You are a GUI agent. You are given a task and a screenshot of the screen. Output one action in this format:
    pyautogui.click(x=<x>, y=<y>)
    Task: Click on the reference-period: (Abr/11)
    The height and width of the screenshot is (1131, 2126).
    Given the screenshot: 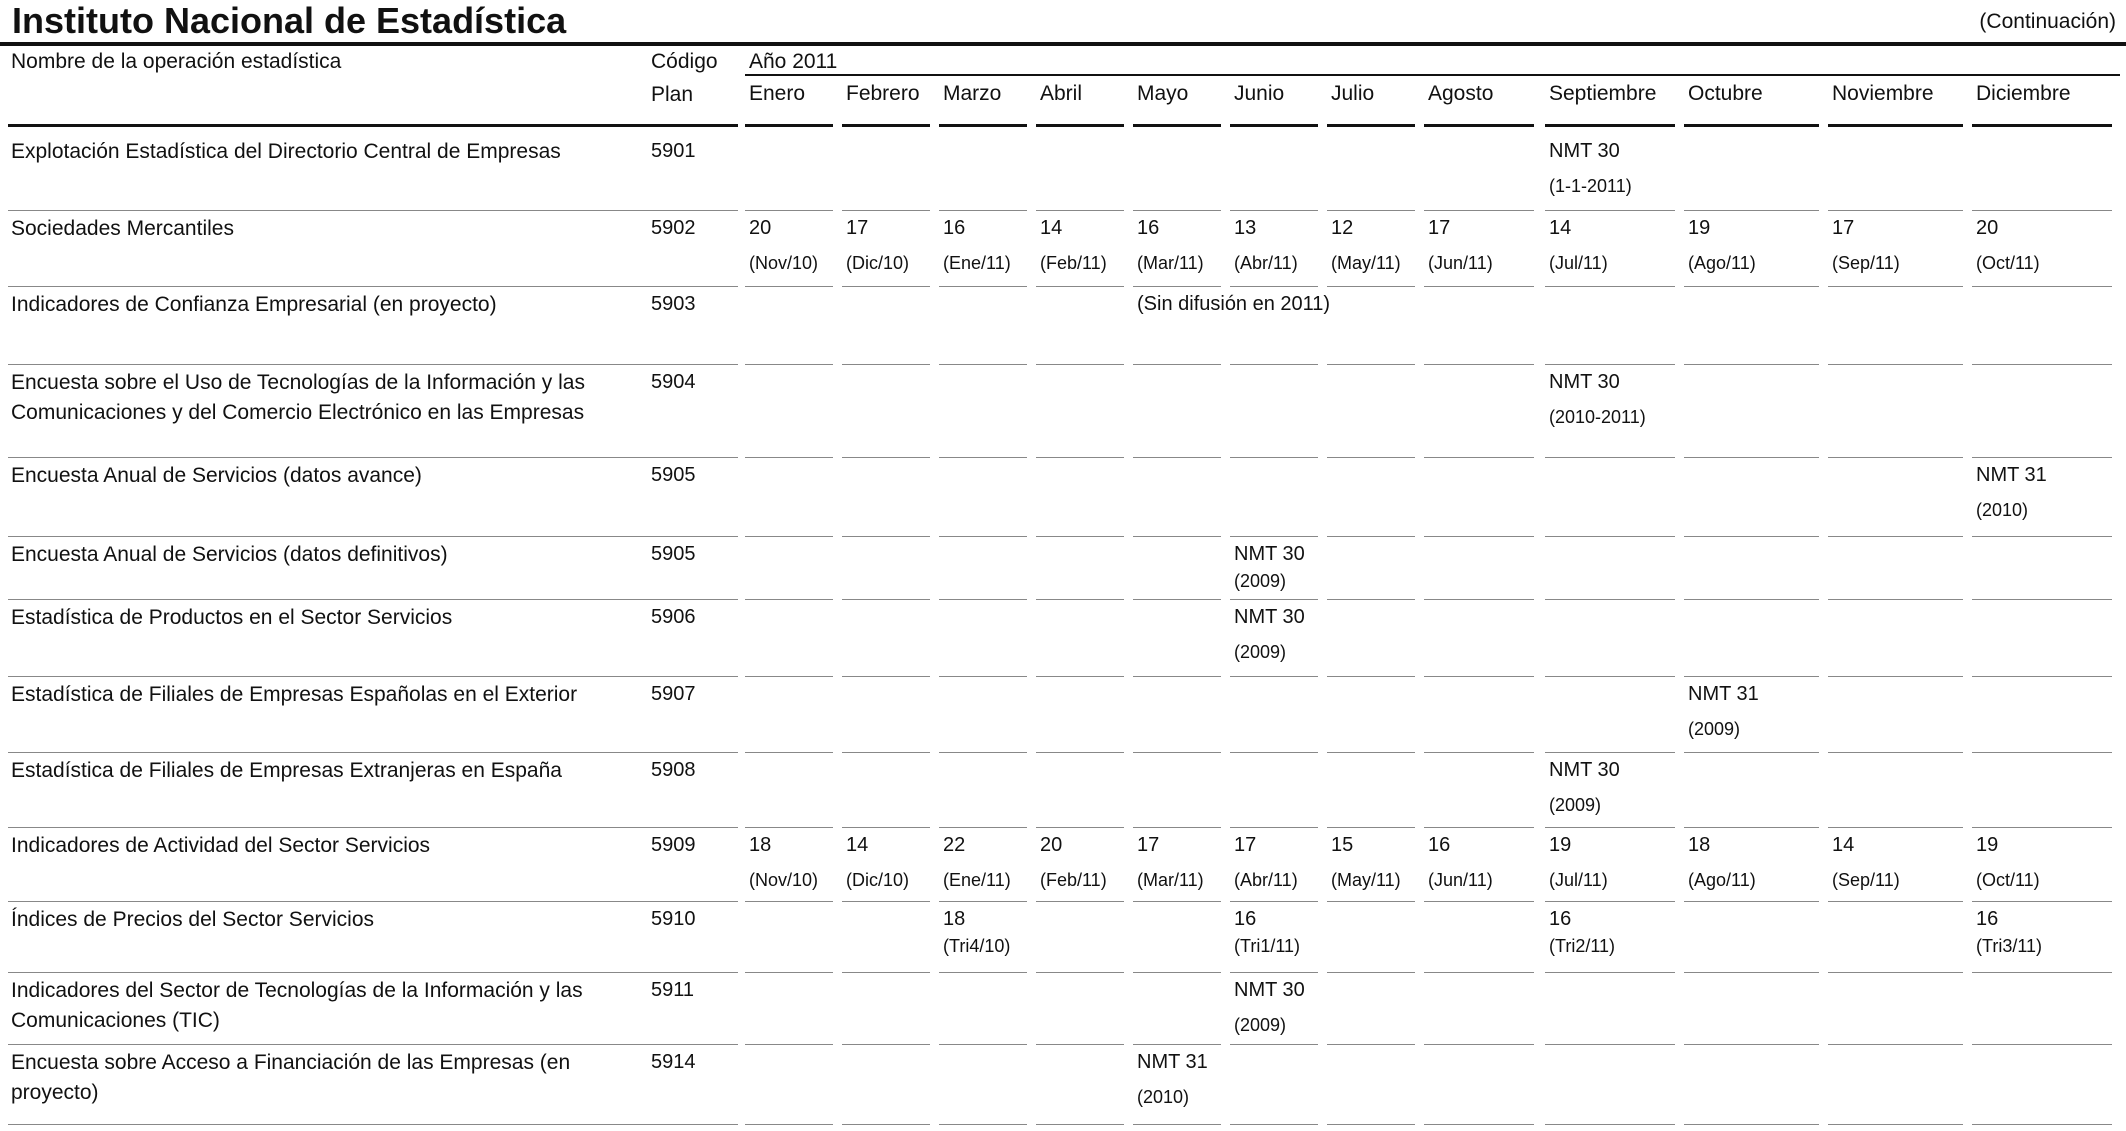 What is the action you would take?
    pyautogui.click(x=1266, y=263)
    